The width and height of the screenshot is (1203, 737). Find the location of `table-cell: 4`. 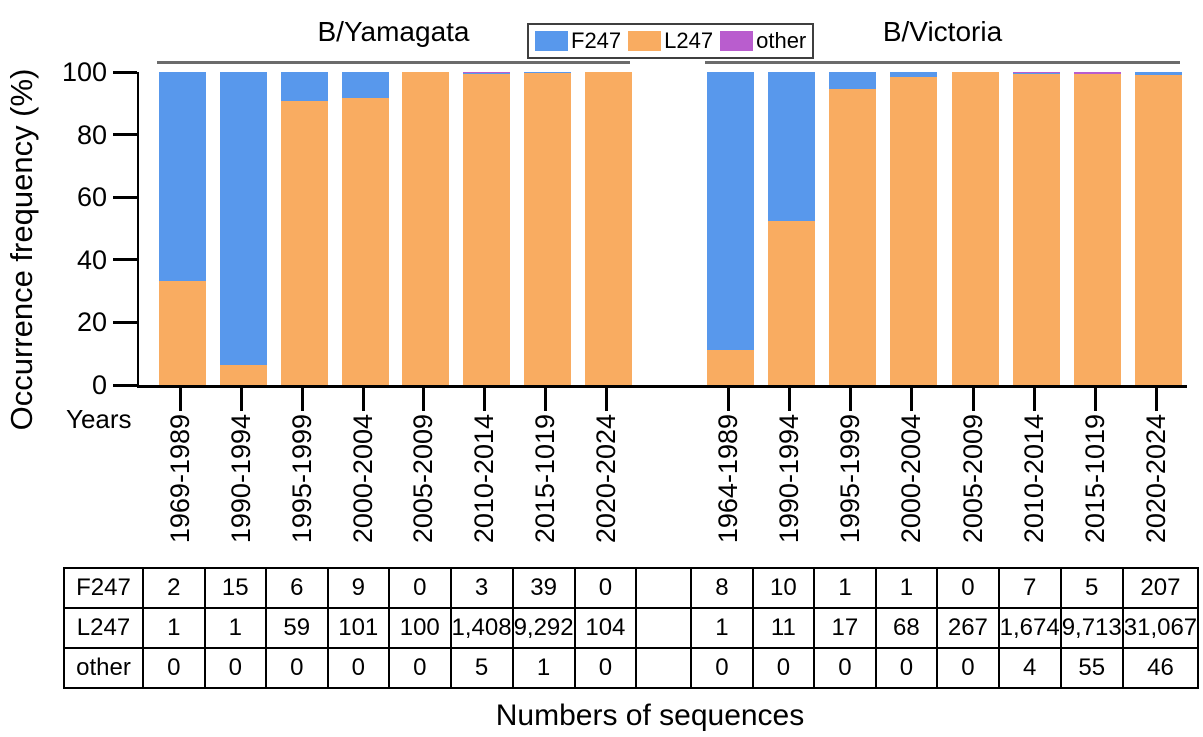

table-cell: 4 is located at coordinates (1029, 668).